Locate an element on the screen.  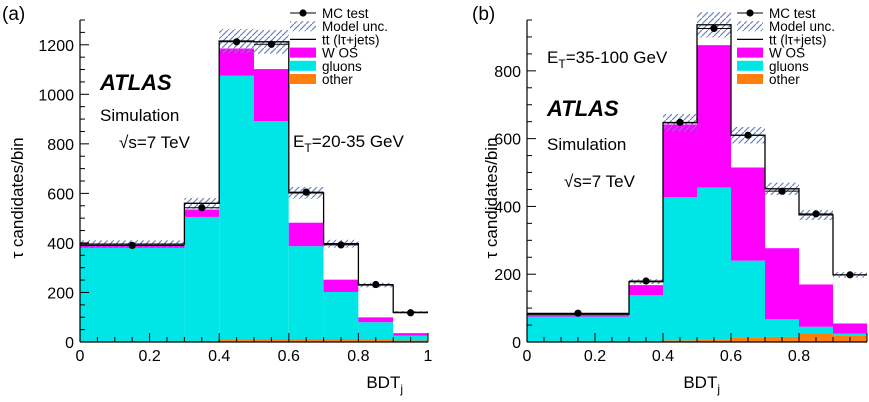
legend-label: Model unc. is located at coordinates (802, 26).